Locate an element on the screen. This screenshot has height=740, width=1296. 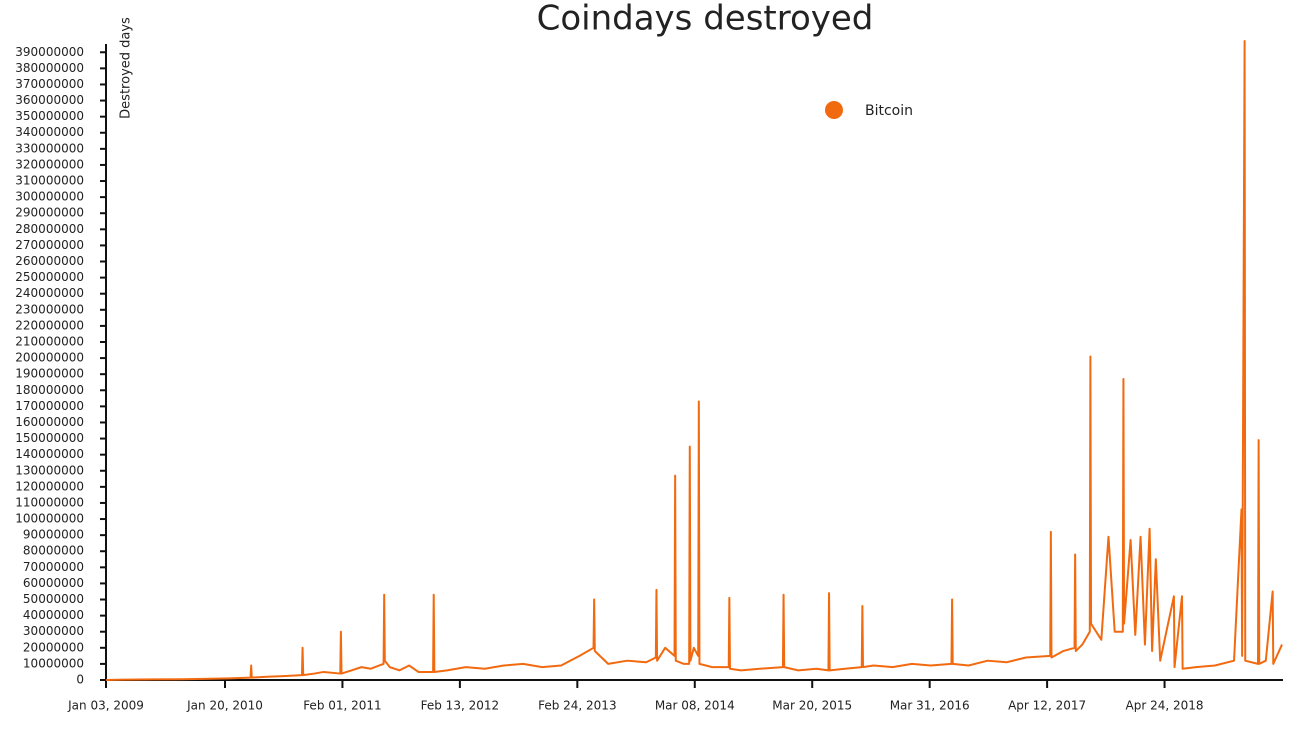
y-tick-label: 0 is located at coordinates (80, 680).